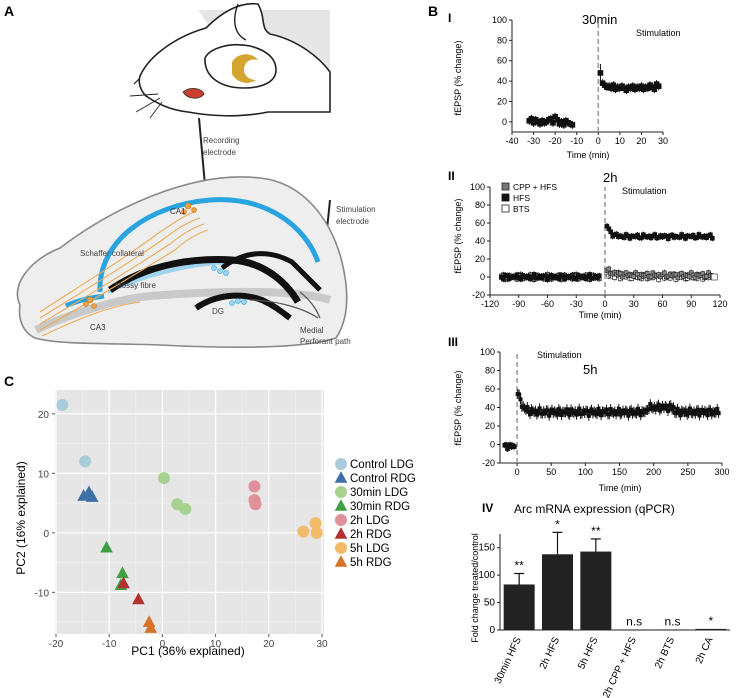 This screenshot has width=737, height=698. I want to click on ca1-label: CA1, so click(178, 211).